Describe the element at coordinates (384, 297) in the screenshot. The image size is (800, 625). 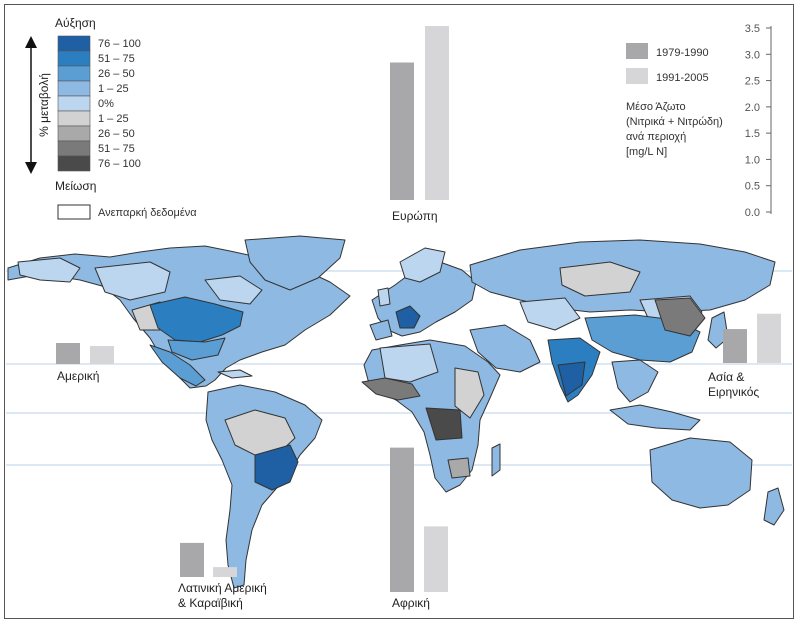
I see `uk` at that location.